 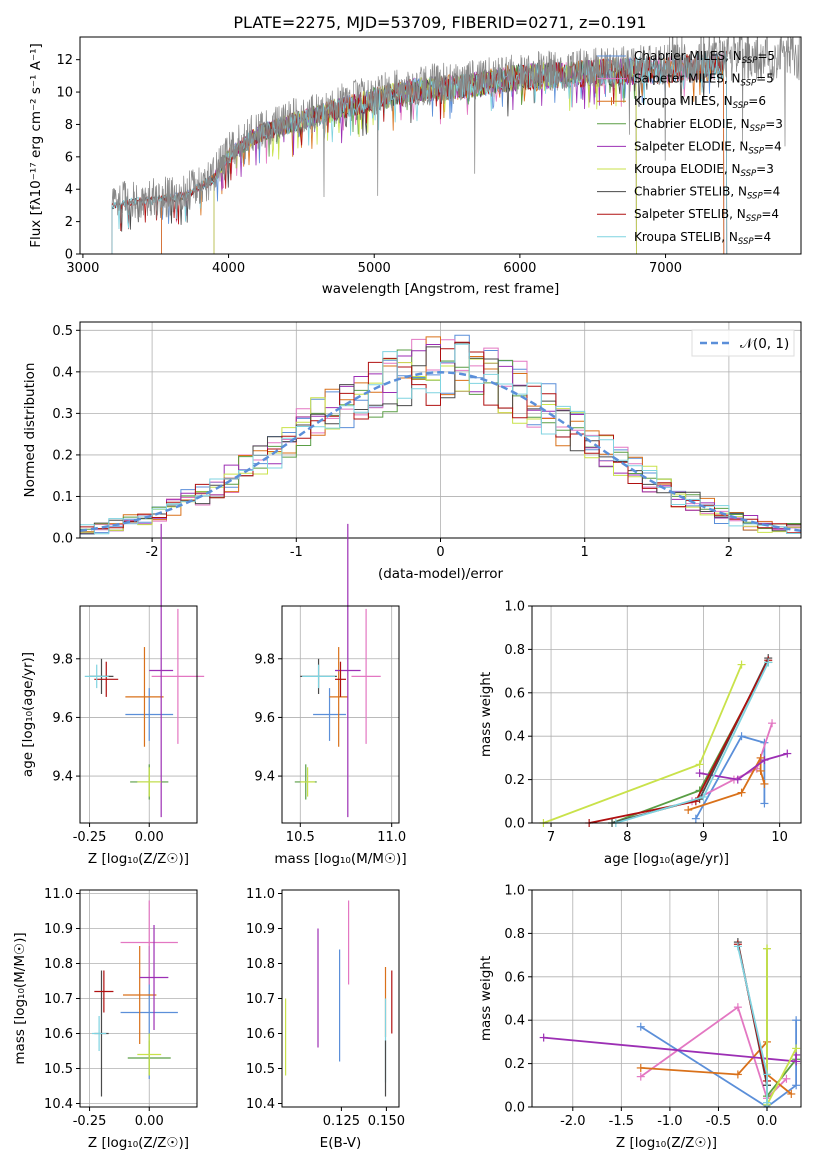 I want to click on x-tick-label: -0.5, so click(x=718, y=1121).